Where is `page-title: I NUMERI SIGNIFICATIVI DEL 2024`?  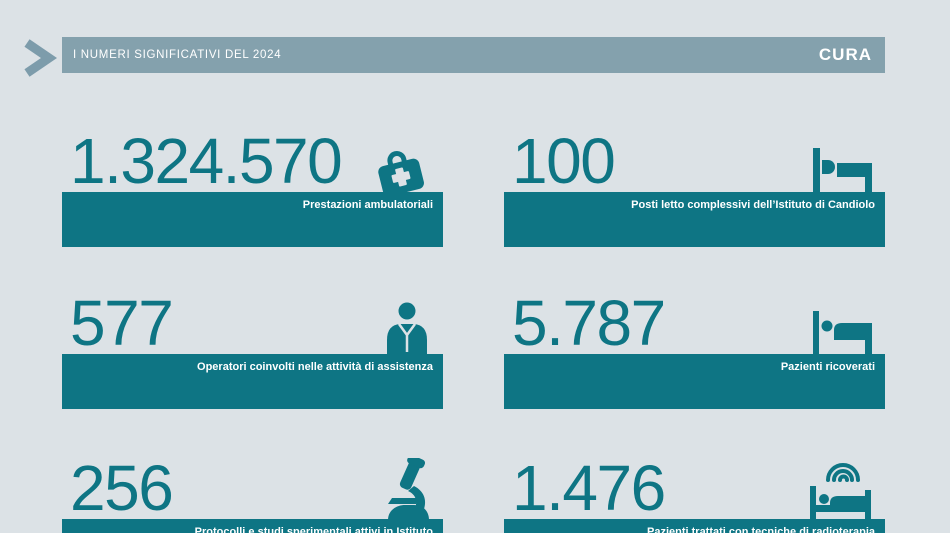
page-title: I NUMERI SIGNIFICATIVI DEL 2024 is located at coordinates (177, 55).